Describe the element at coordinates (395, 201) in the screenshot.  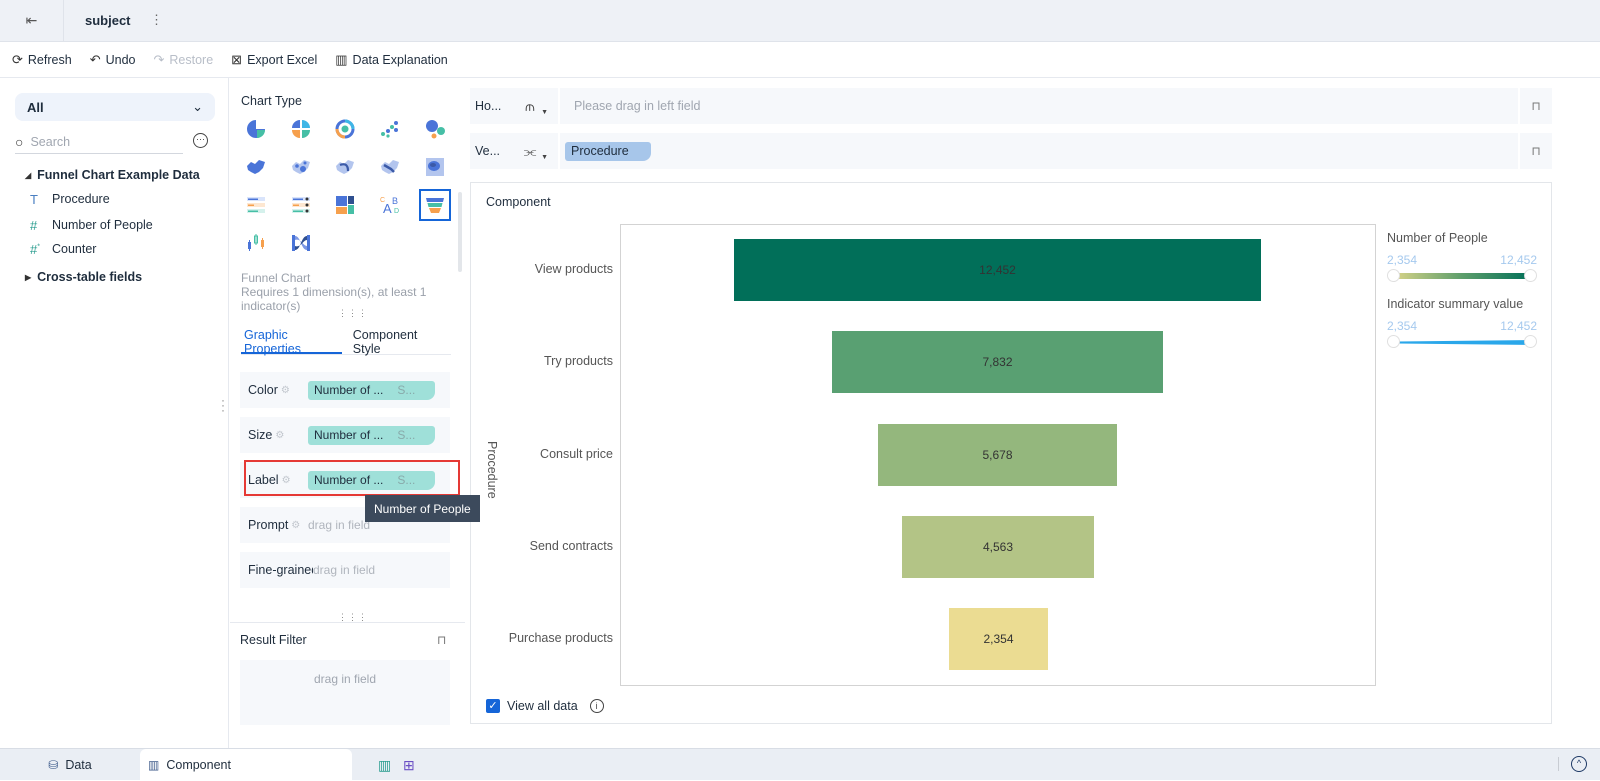
I see `svg-text: B` at that location.